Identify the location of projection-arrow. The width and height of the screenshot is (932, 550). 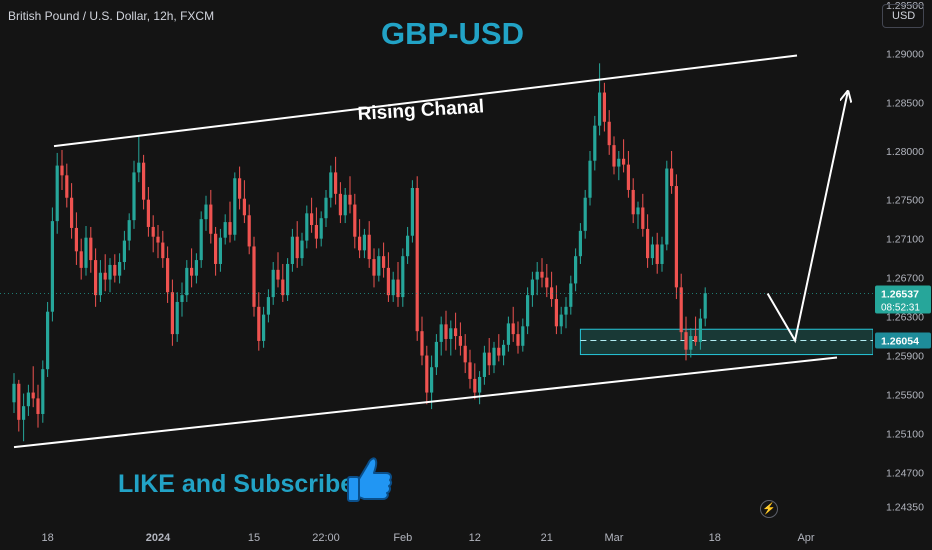
(808, 217).